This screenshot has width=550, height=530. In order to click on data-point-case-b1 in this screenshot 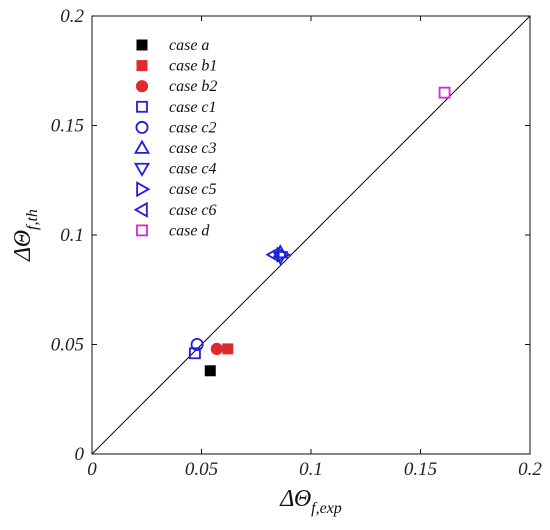, I will do `click(228, 349)`.